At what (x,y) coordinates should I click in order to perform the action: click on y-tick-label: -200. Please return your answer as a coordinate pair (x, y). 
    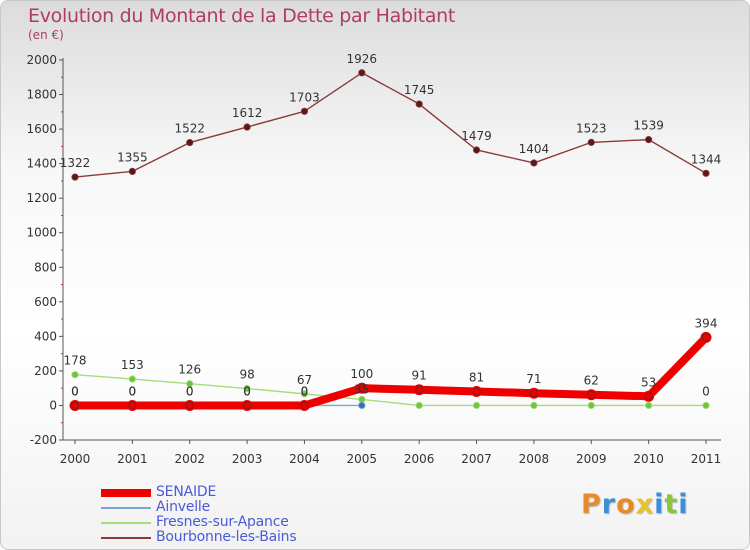
    Looking at the image, I should click on (43, 440).